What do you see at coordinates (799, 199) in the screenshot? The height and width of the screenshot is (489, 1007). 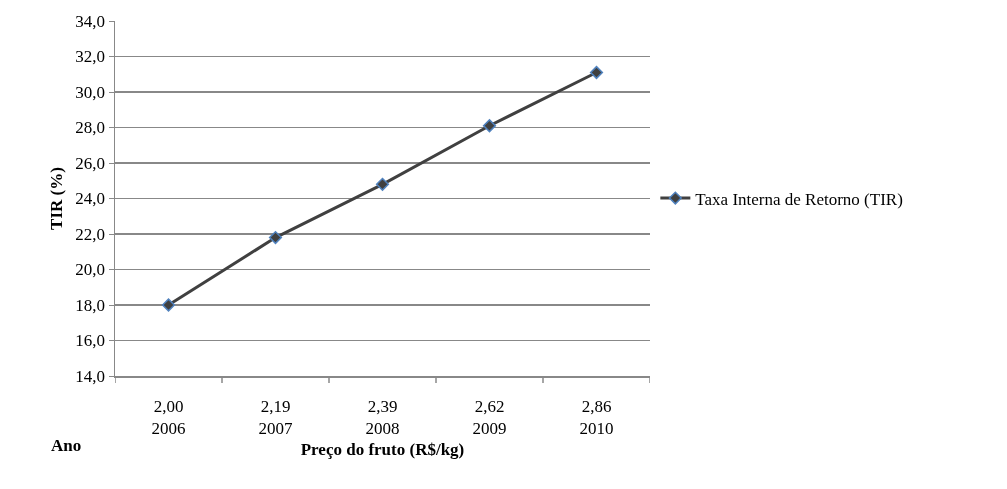 I see `legend-label: Taxa Interna de Retorno (TIR)` at bounding box center [799, 199].